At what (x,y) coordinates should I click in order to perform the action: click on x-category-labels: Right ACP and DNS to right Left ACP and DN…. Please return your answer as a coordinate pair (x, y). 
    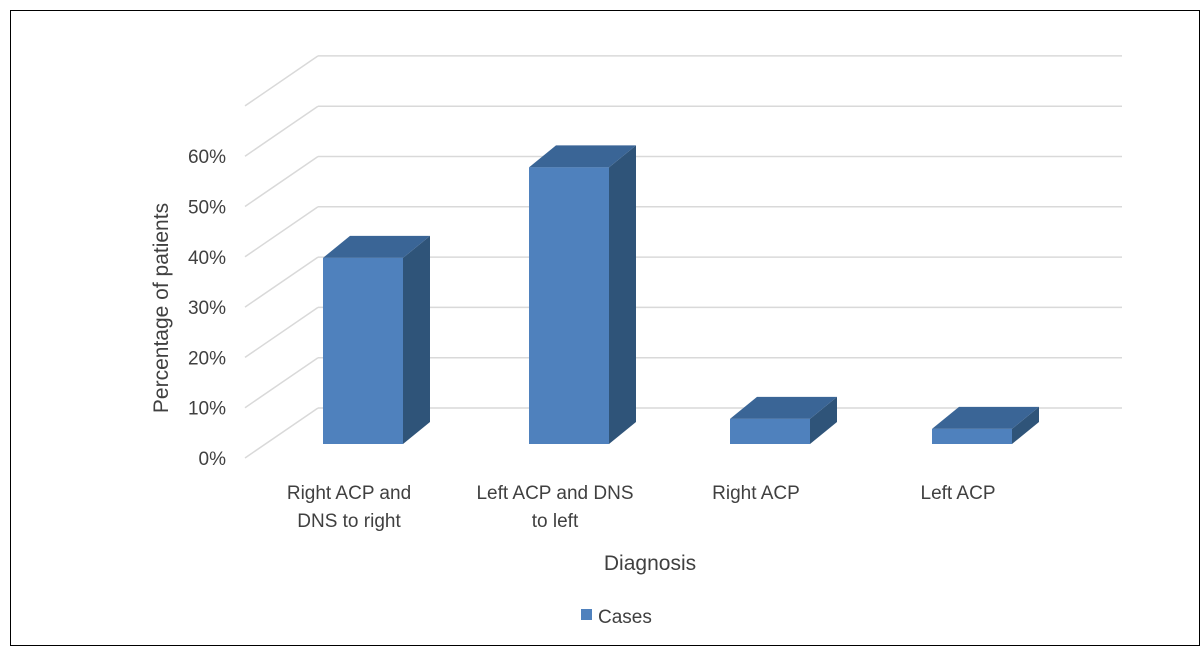
    Looking at the image, I should click on (641, 507).